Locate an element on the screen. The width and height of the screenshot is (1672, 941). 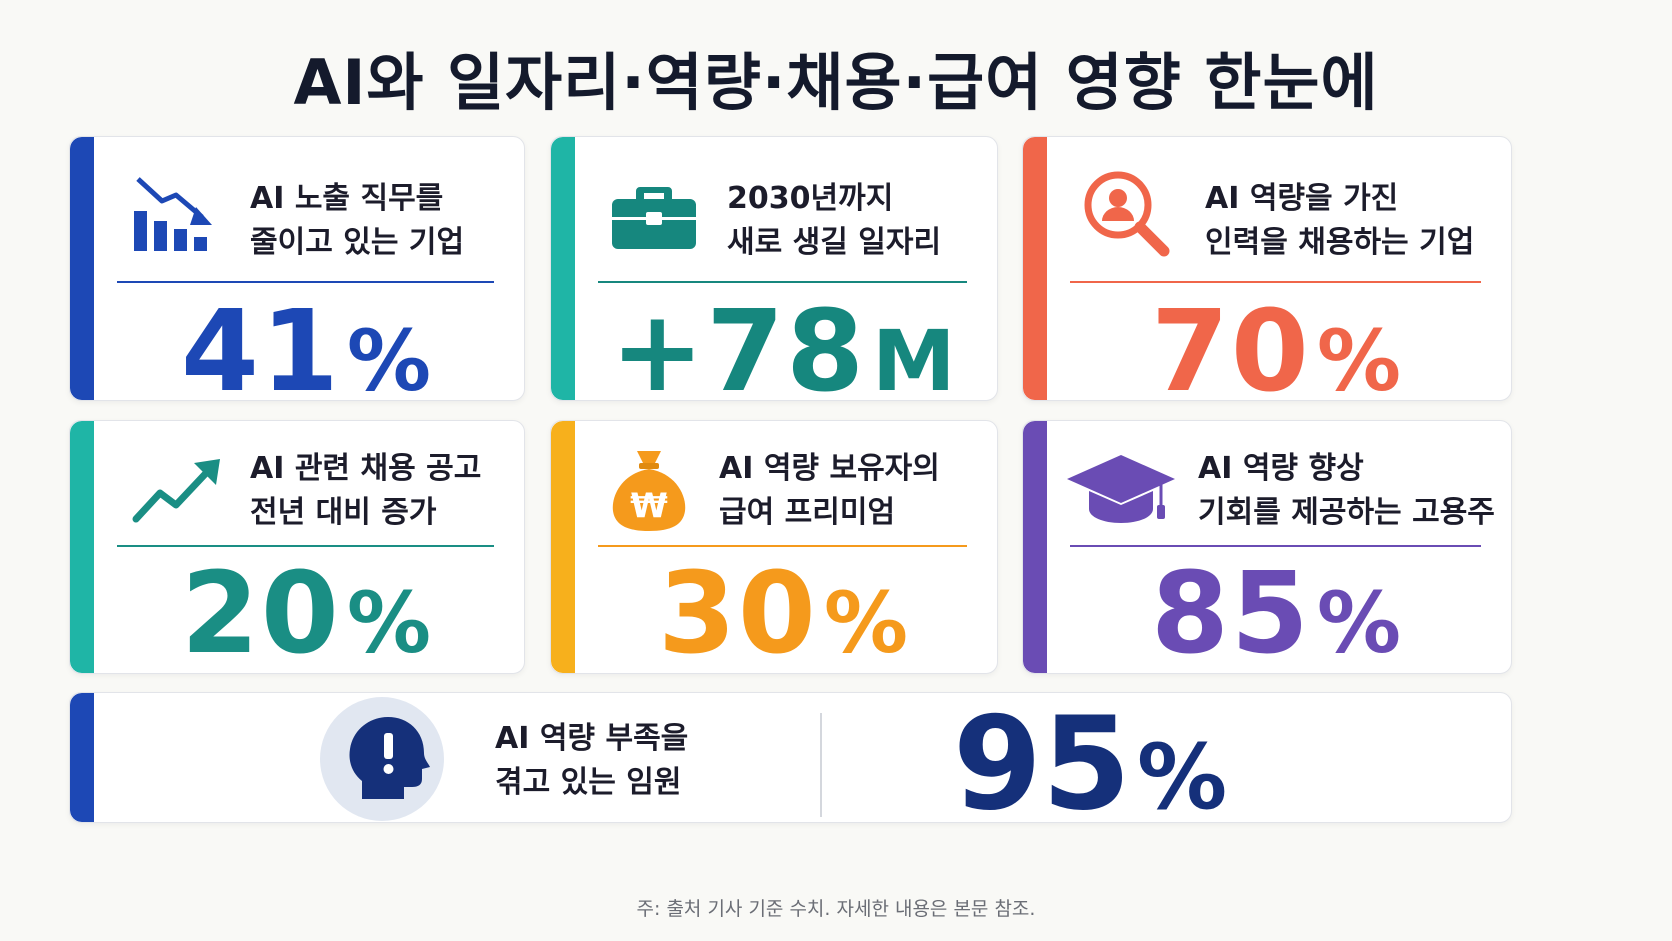
stat-value: 30% is located at coordinates (784, 611).